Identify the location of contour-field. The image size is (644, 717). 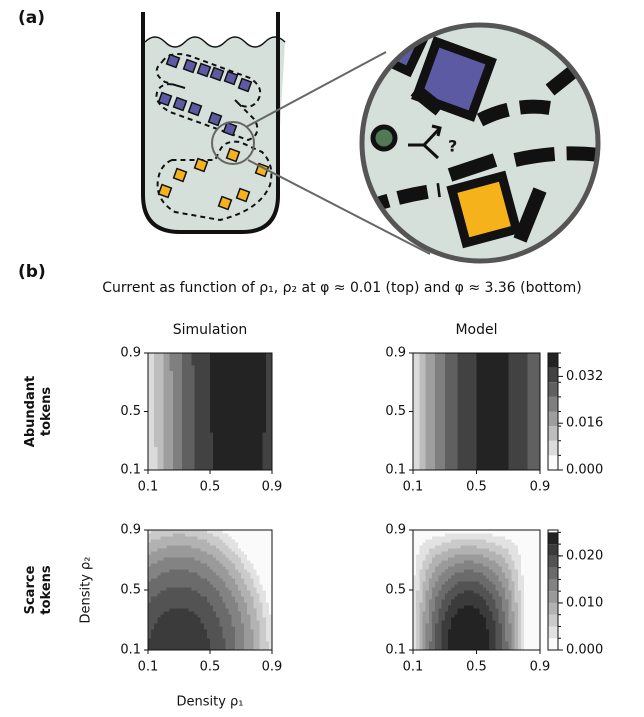
(477, 590).